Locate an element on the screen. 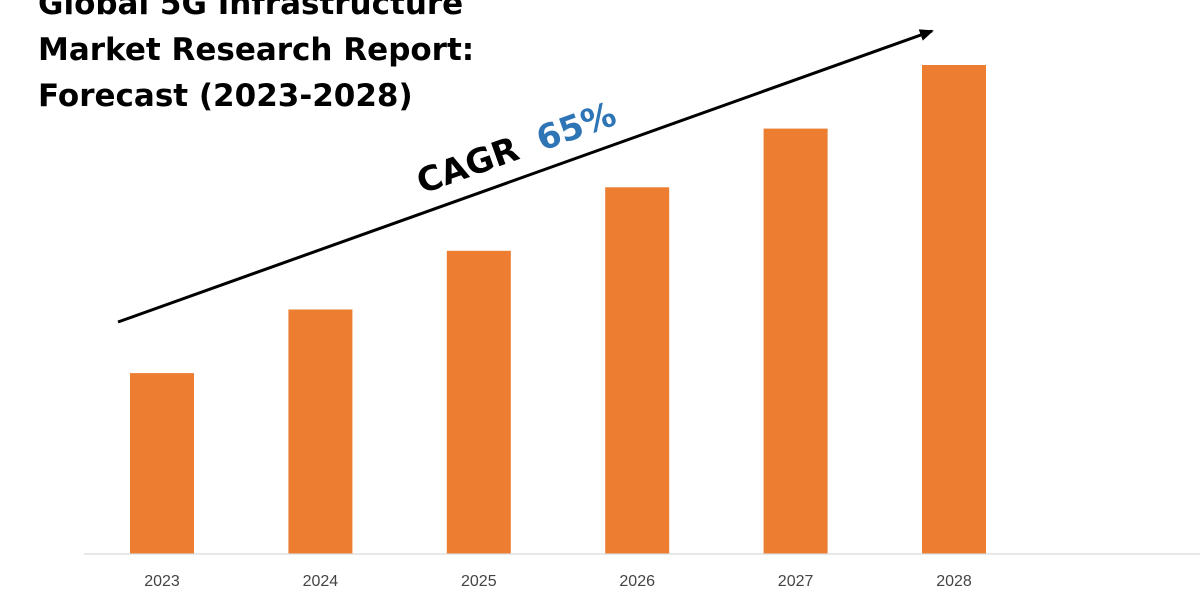 This screenshot has width=1200, height=600. cagr-prefix: CAGR is located at coordinates (468, 165).